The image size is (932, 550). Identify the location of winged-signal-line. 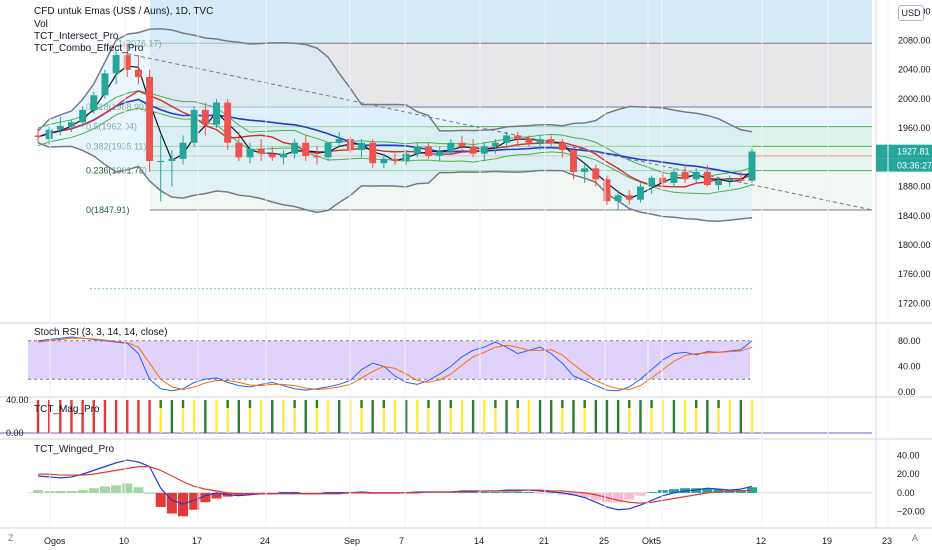
(395, 485).